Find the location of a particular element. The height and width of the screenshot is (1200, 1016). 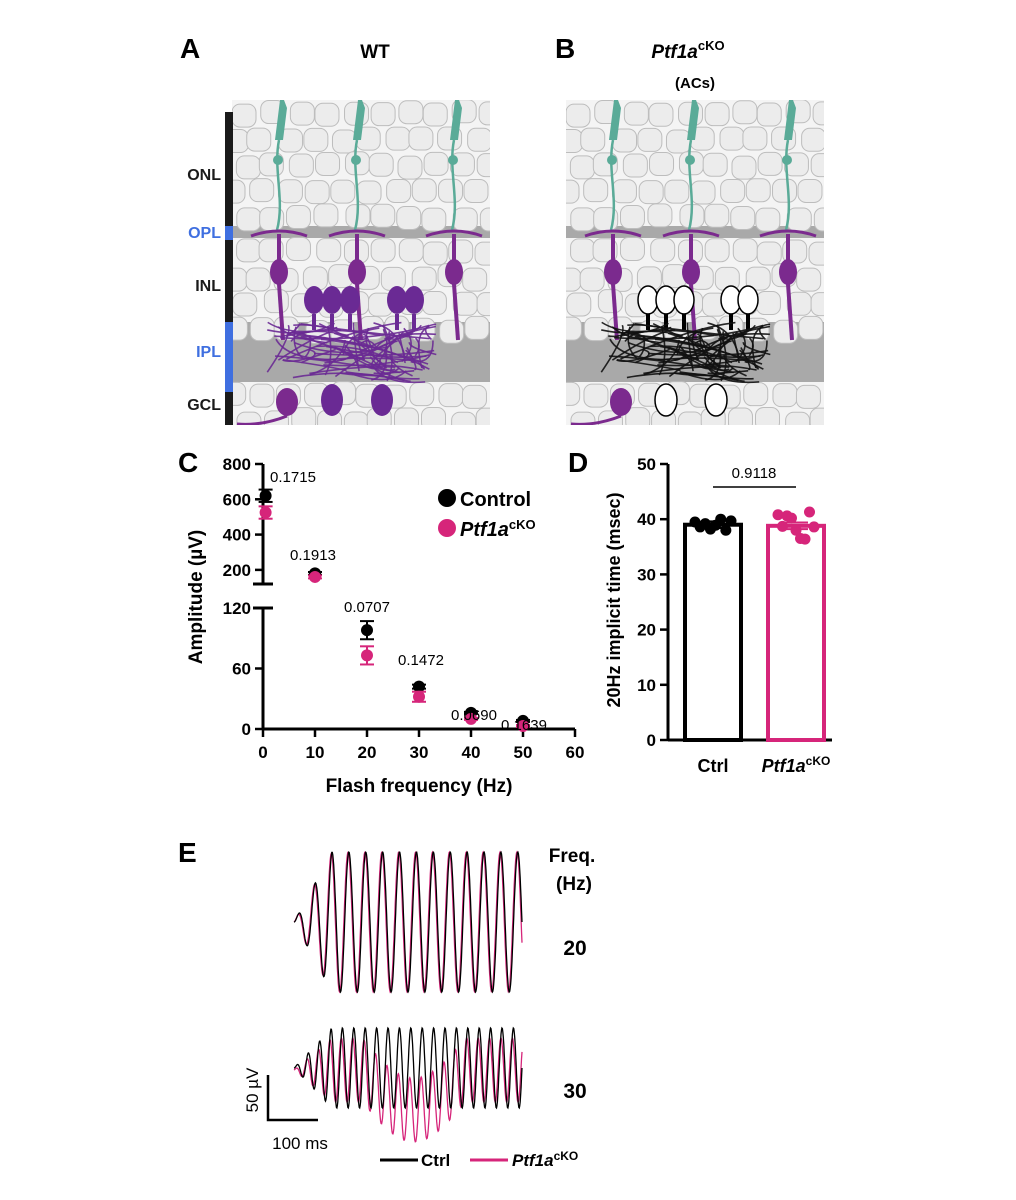

p-value-label: 0.1472 is located at coordinates (421, 660).